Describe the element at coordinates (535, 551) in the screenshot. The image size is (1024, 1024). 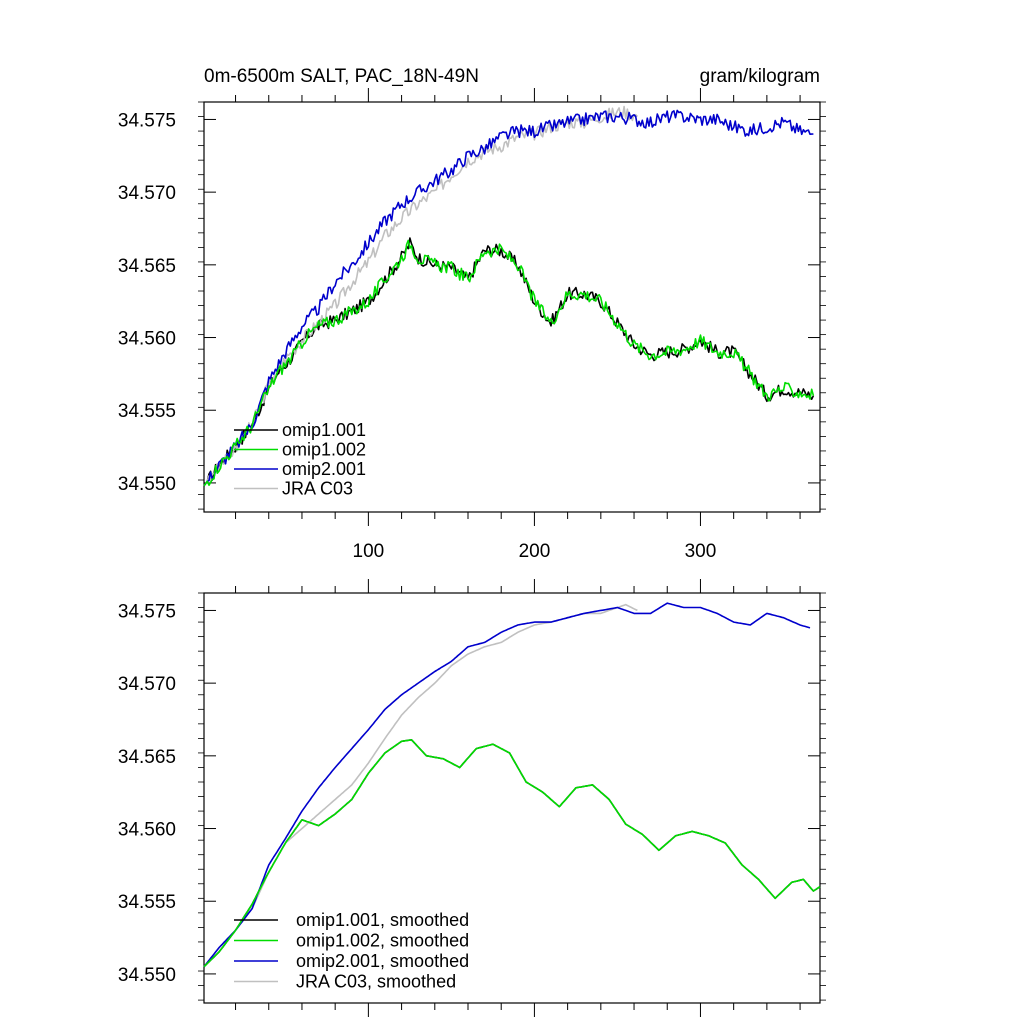
I see `x-tick-label: 200` at that location.